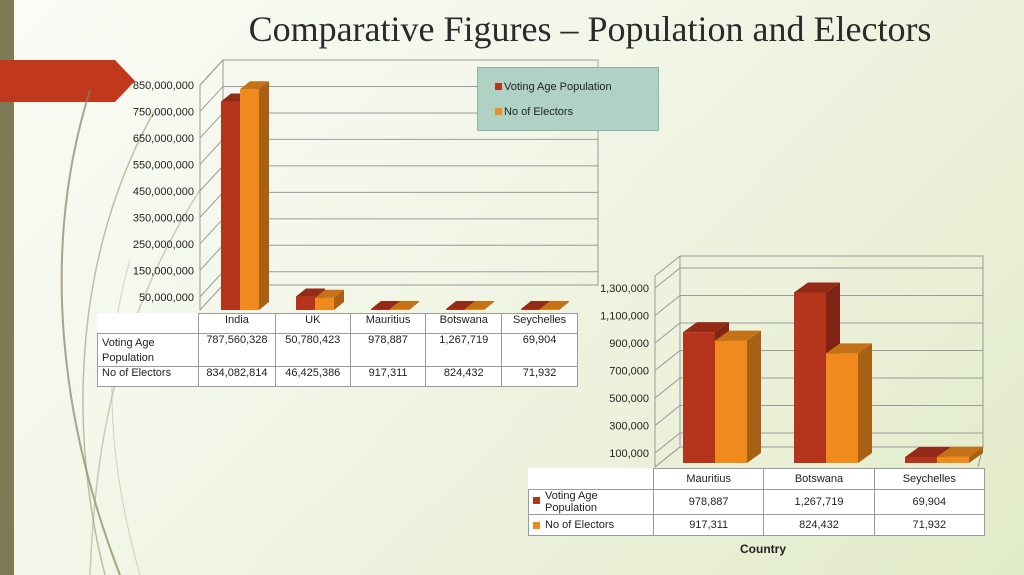 This screenshot has height=575, width=1024. I want to click on table-header: UK, so click(312, 323).